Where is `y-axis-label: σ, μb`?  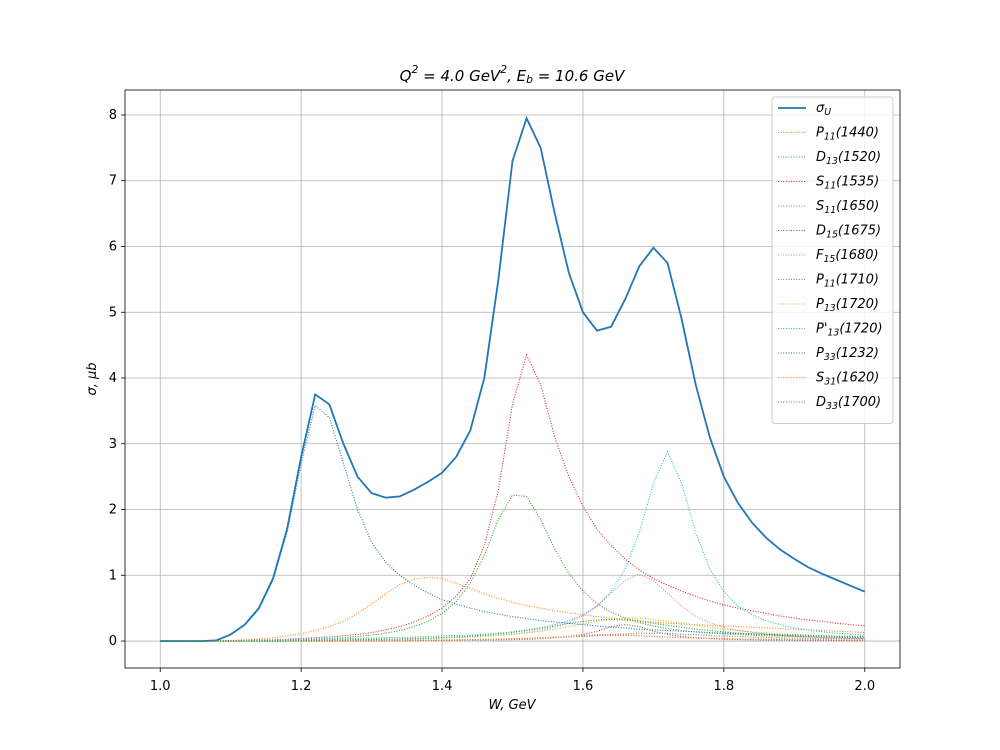 y-axis-label: σ, μb is located at coordinates (92, 378).